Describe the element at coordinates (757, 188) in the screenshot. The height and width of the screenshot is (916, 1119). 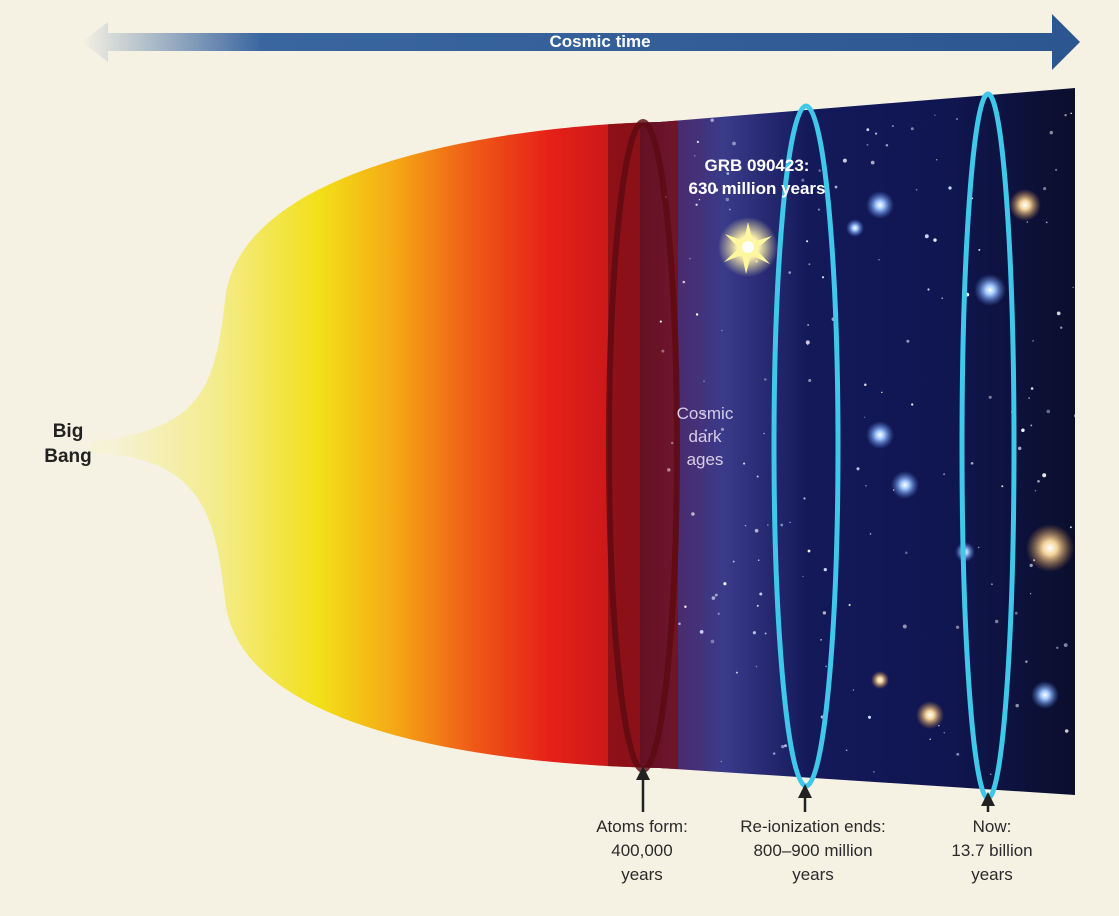
I see `grb-line2: 630 million years` at that location.